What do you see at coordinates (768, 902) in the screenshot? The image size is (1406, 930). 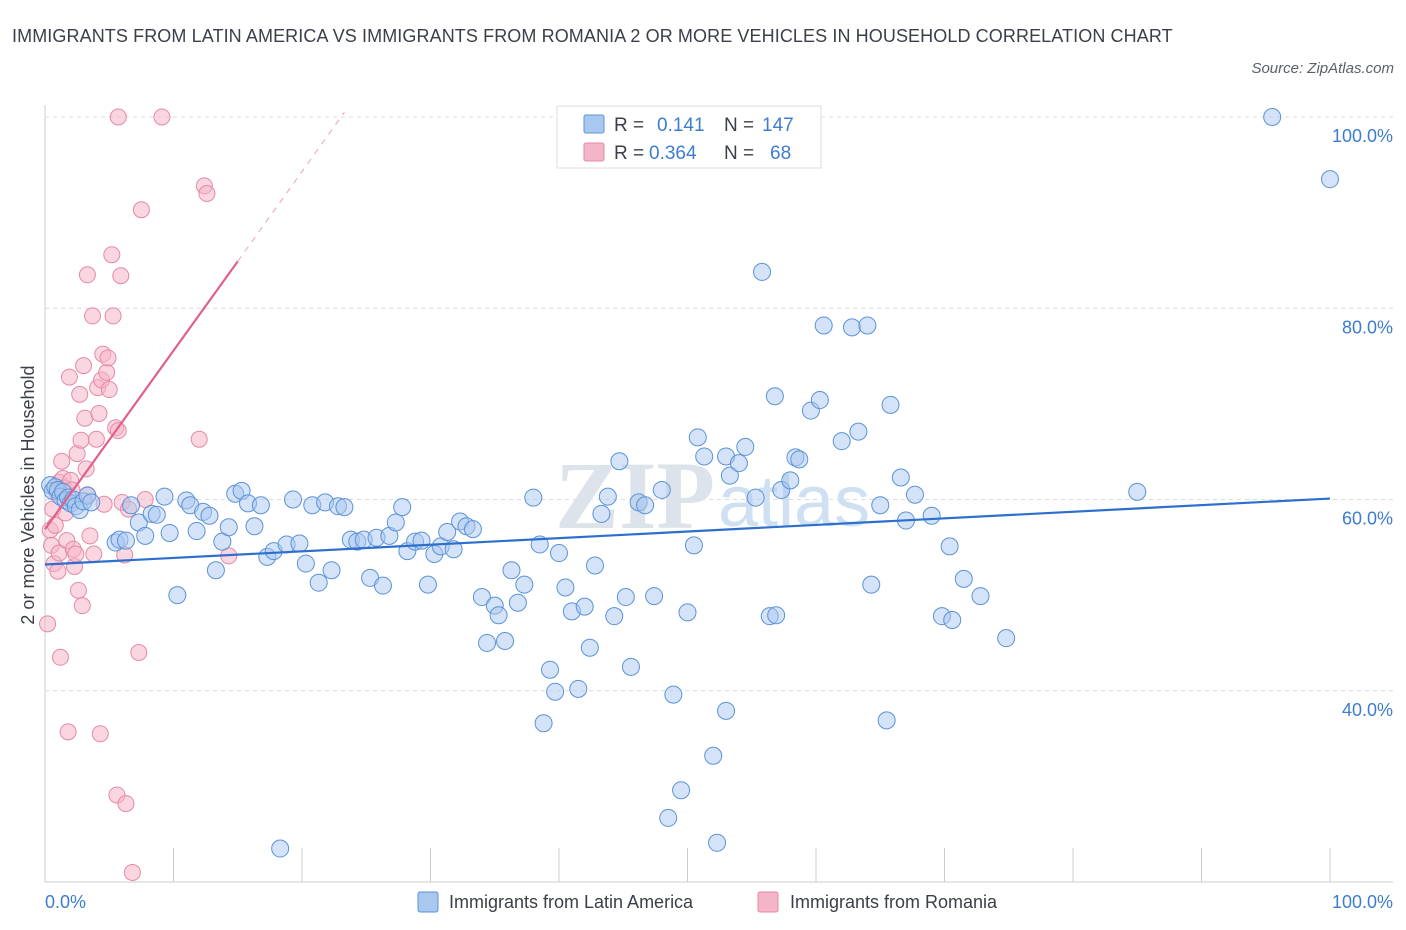 I see `bottom-legend-swatch-pink` at bounding box center [768, 902].